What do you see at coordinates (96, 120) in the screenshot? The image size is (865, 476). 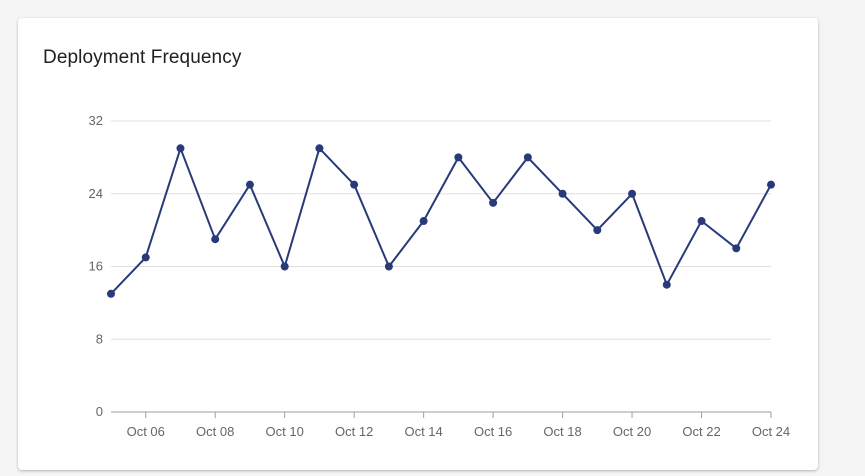 I see `y-tick-label-32: 32` at bounding box center [96, 120].